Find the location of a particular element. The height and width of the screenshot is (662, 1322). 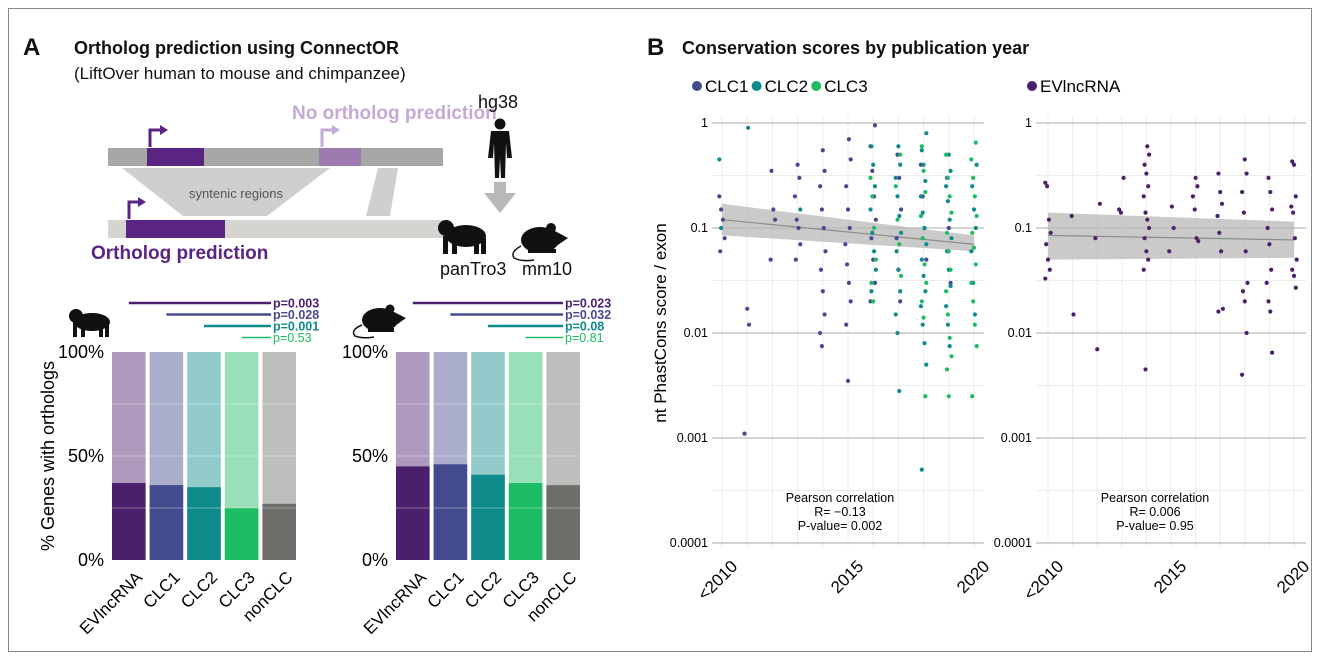

y-tick-label: 100% is located at coordinates (81, 352).